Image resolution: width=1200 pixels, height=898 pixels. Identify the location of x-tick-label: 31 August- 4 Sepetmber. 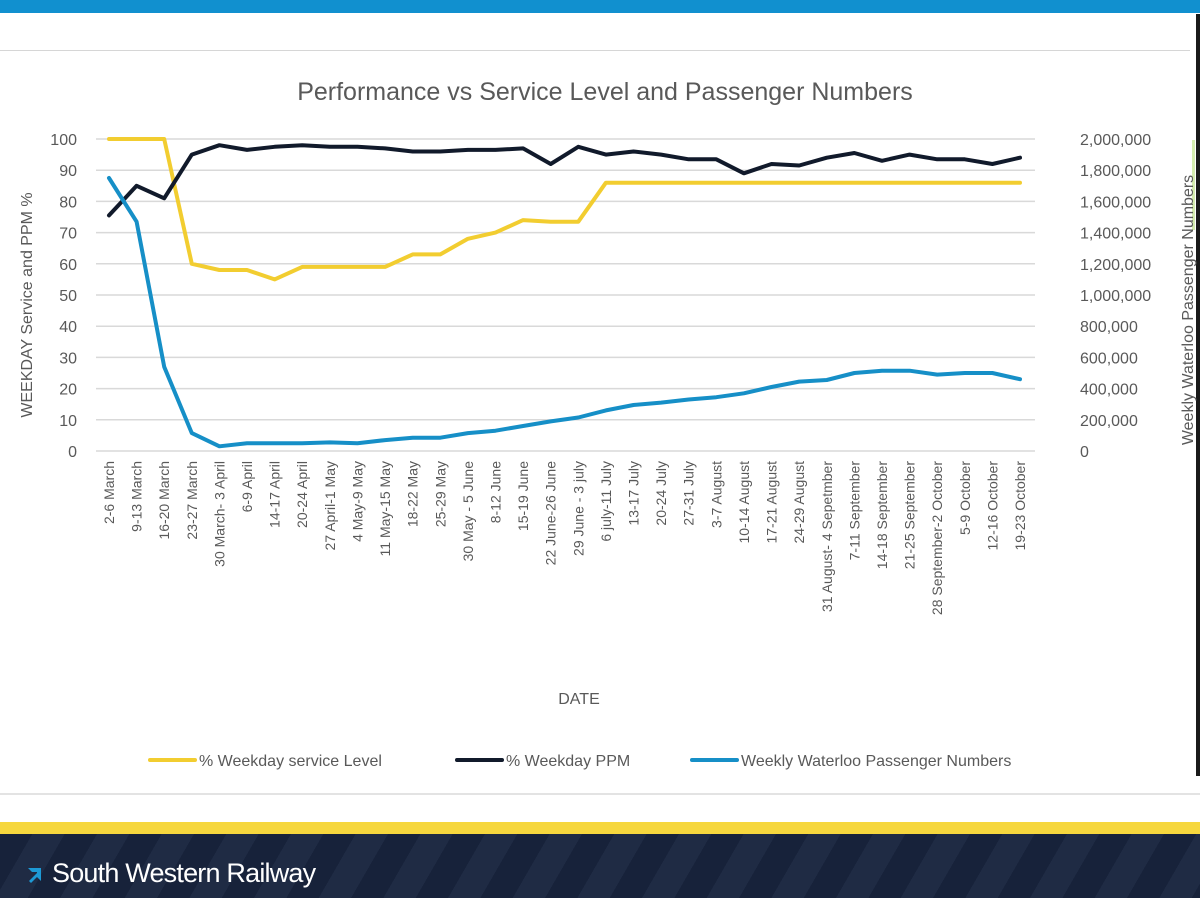
(827, 536).